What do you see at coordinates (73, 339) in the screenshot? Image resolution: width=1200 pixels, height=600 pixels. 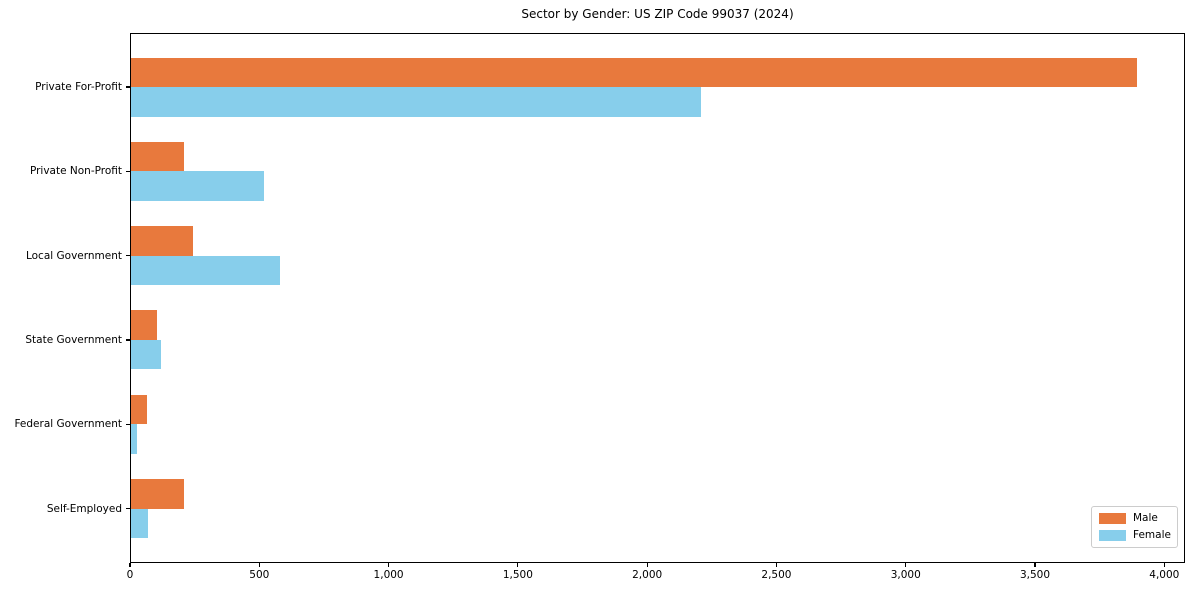 I see `y-tick-label: State Government` at bounding box center [73, 339].